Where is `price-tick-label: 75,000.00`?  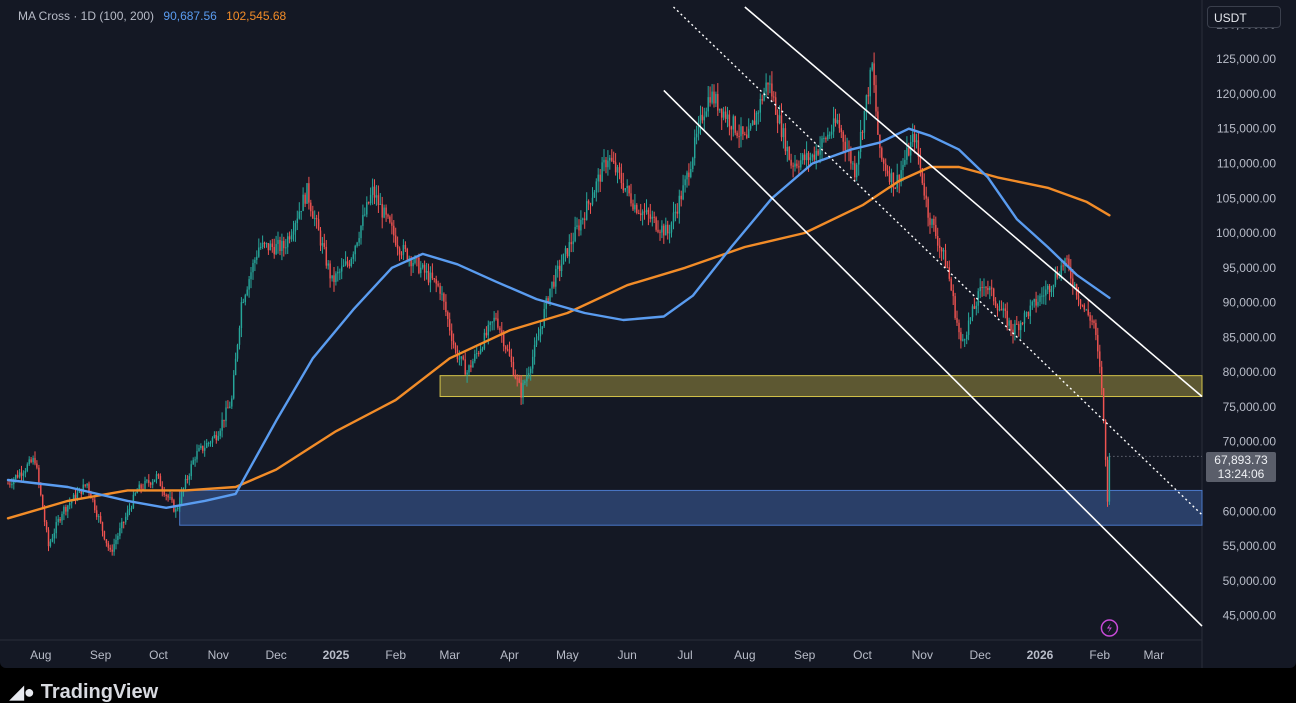 price-tick-label: 75,000.00 is located at coordinates (1250, 407).